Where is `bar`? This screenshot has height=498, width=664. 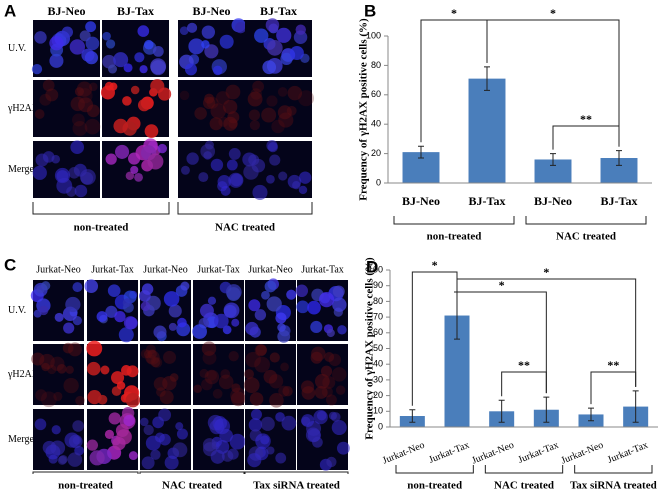 bar is located at coordinates (487, 130).